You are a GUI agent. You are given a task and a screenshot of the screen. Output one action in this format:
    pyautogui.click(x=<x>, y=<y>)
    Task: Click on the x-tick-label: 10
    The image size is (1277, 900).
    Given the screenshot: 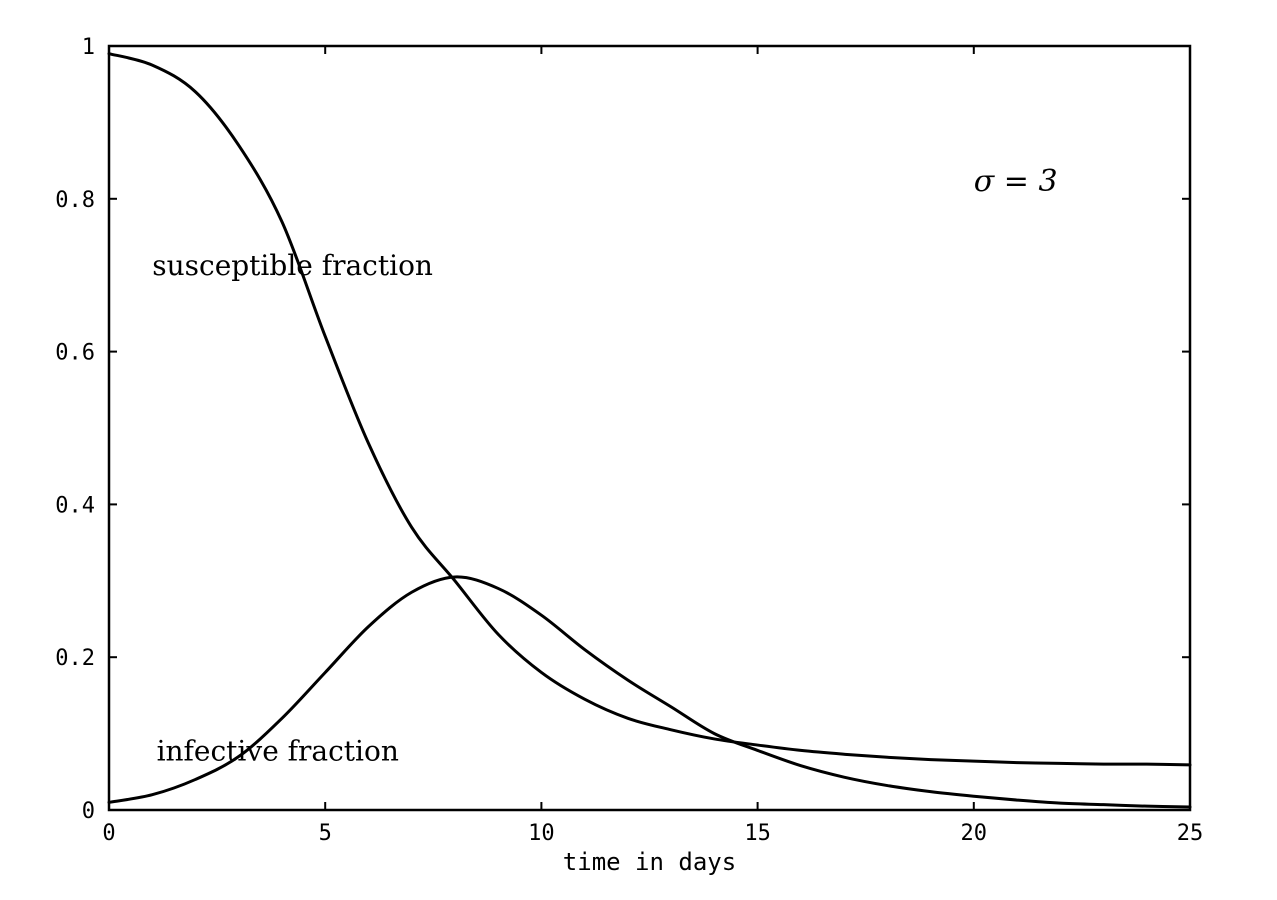 What is the action you would take?
    pyautogui.click(x=541, y=833)
    